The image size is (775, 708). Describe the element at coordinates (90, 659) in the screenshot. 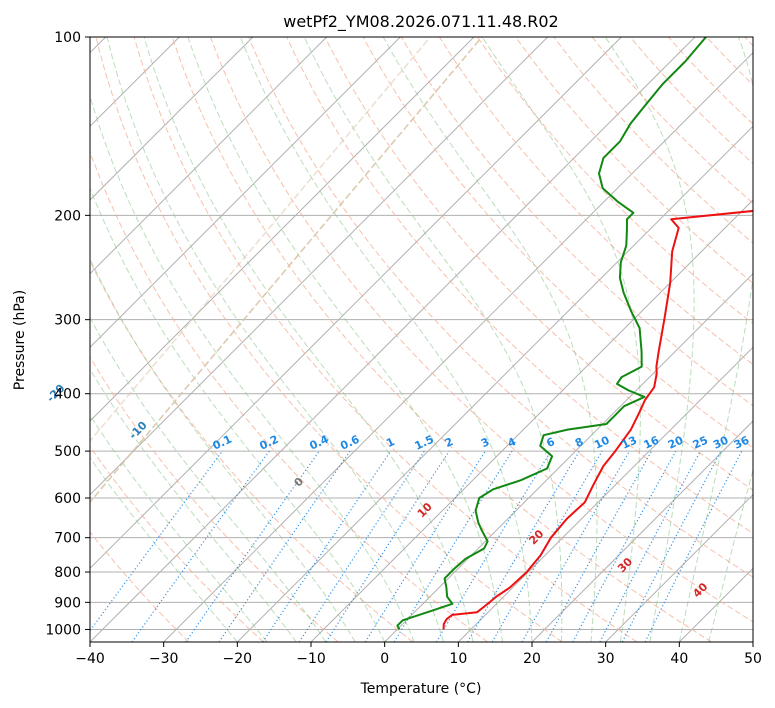

I see `x-tick-label: −40` at that location.